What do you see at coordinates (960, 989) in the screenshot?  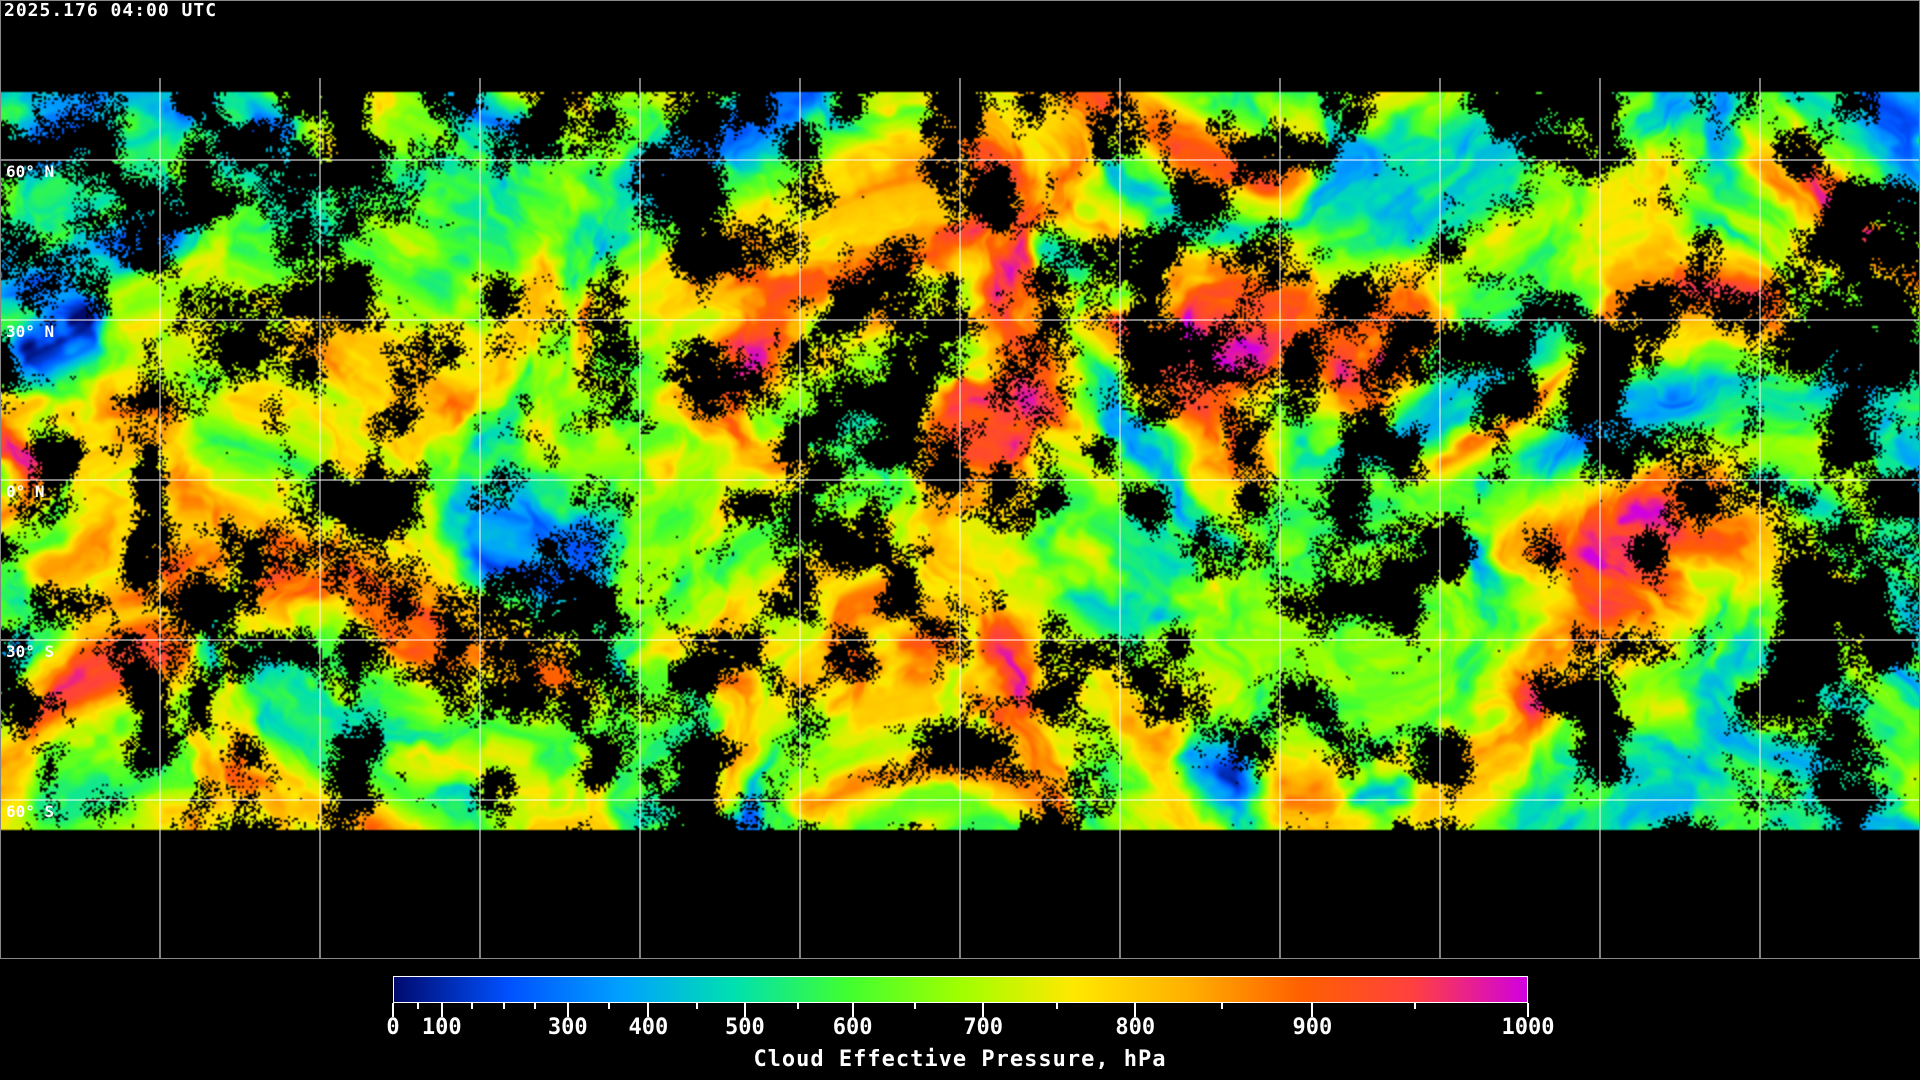 I see `colorbar` at bounding box center [960, 989].